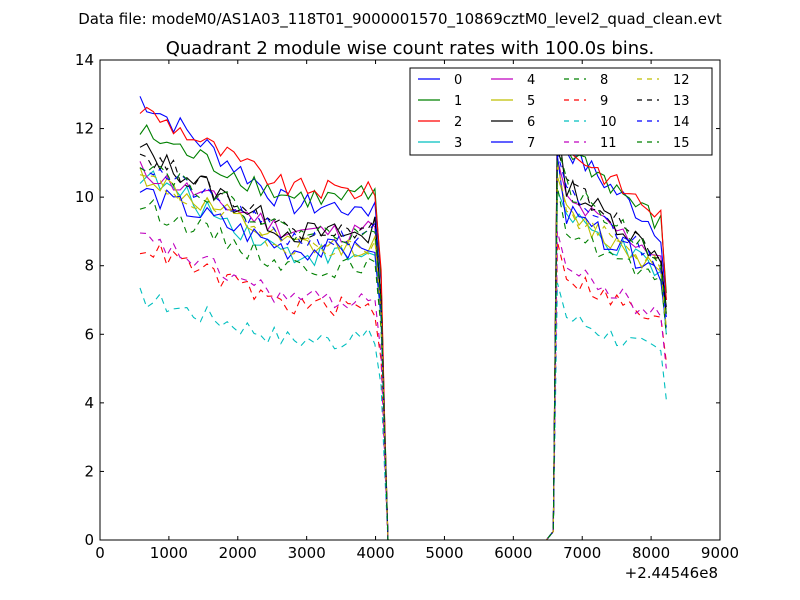 The image size is (800, 600). I want to click on x-tick-label: 5000, so click(444, 553).